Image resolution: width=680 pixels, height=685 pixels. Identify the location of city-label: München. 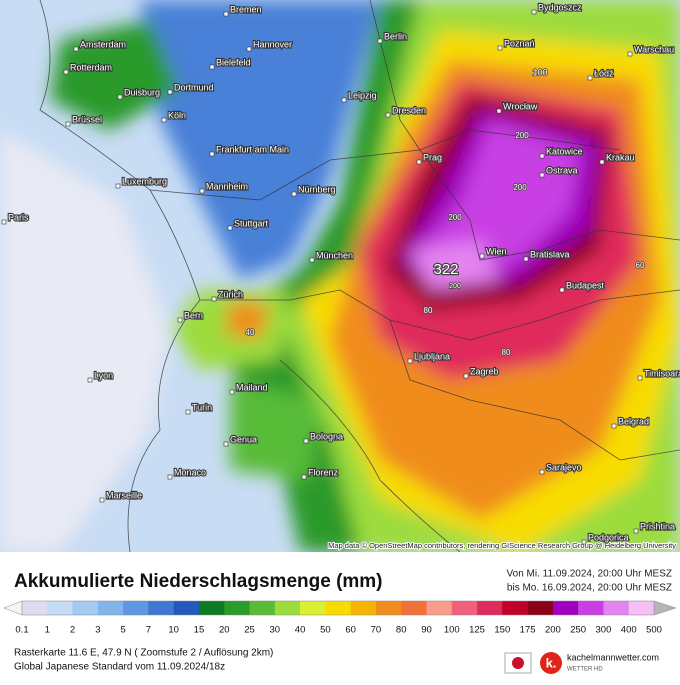
(334, 255).